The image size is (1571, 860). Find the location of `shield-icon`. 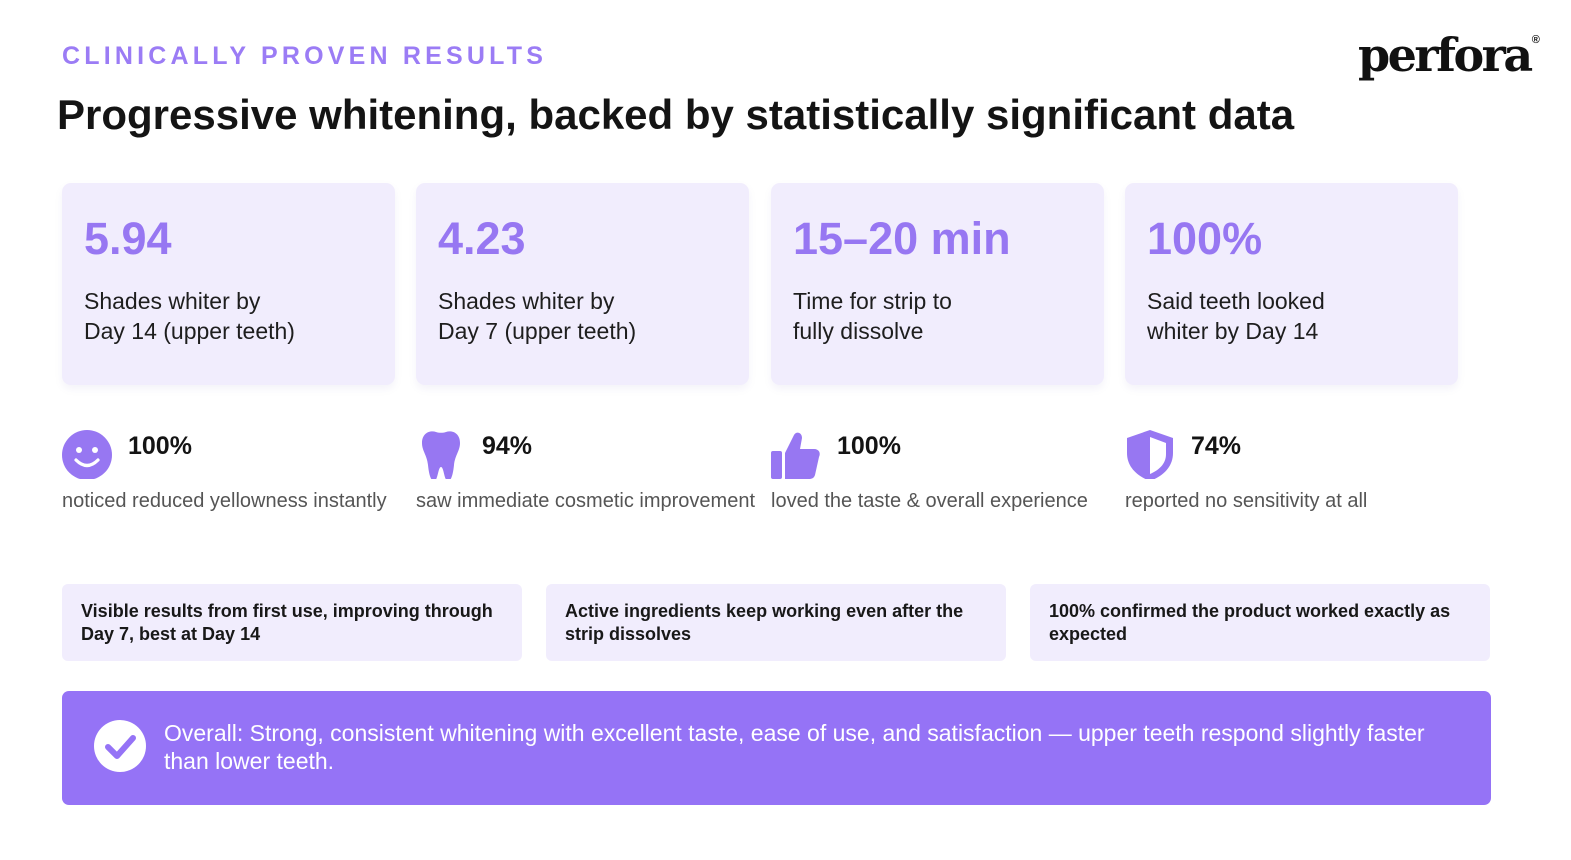

shield-icon is located at coordinates (1150, 454).